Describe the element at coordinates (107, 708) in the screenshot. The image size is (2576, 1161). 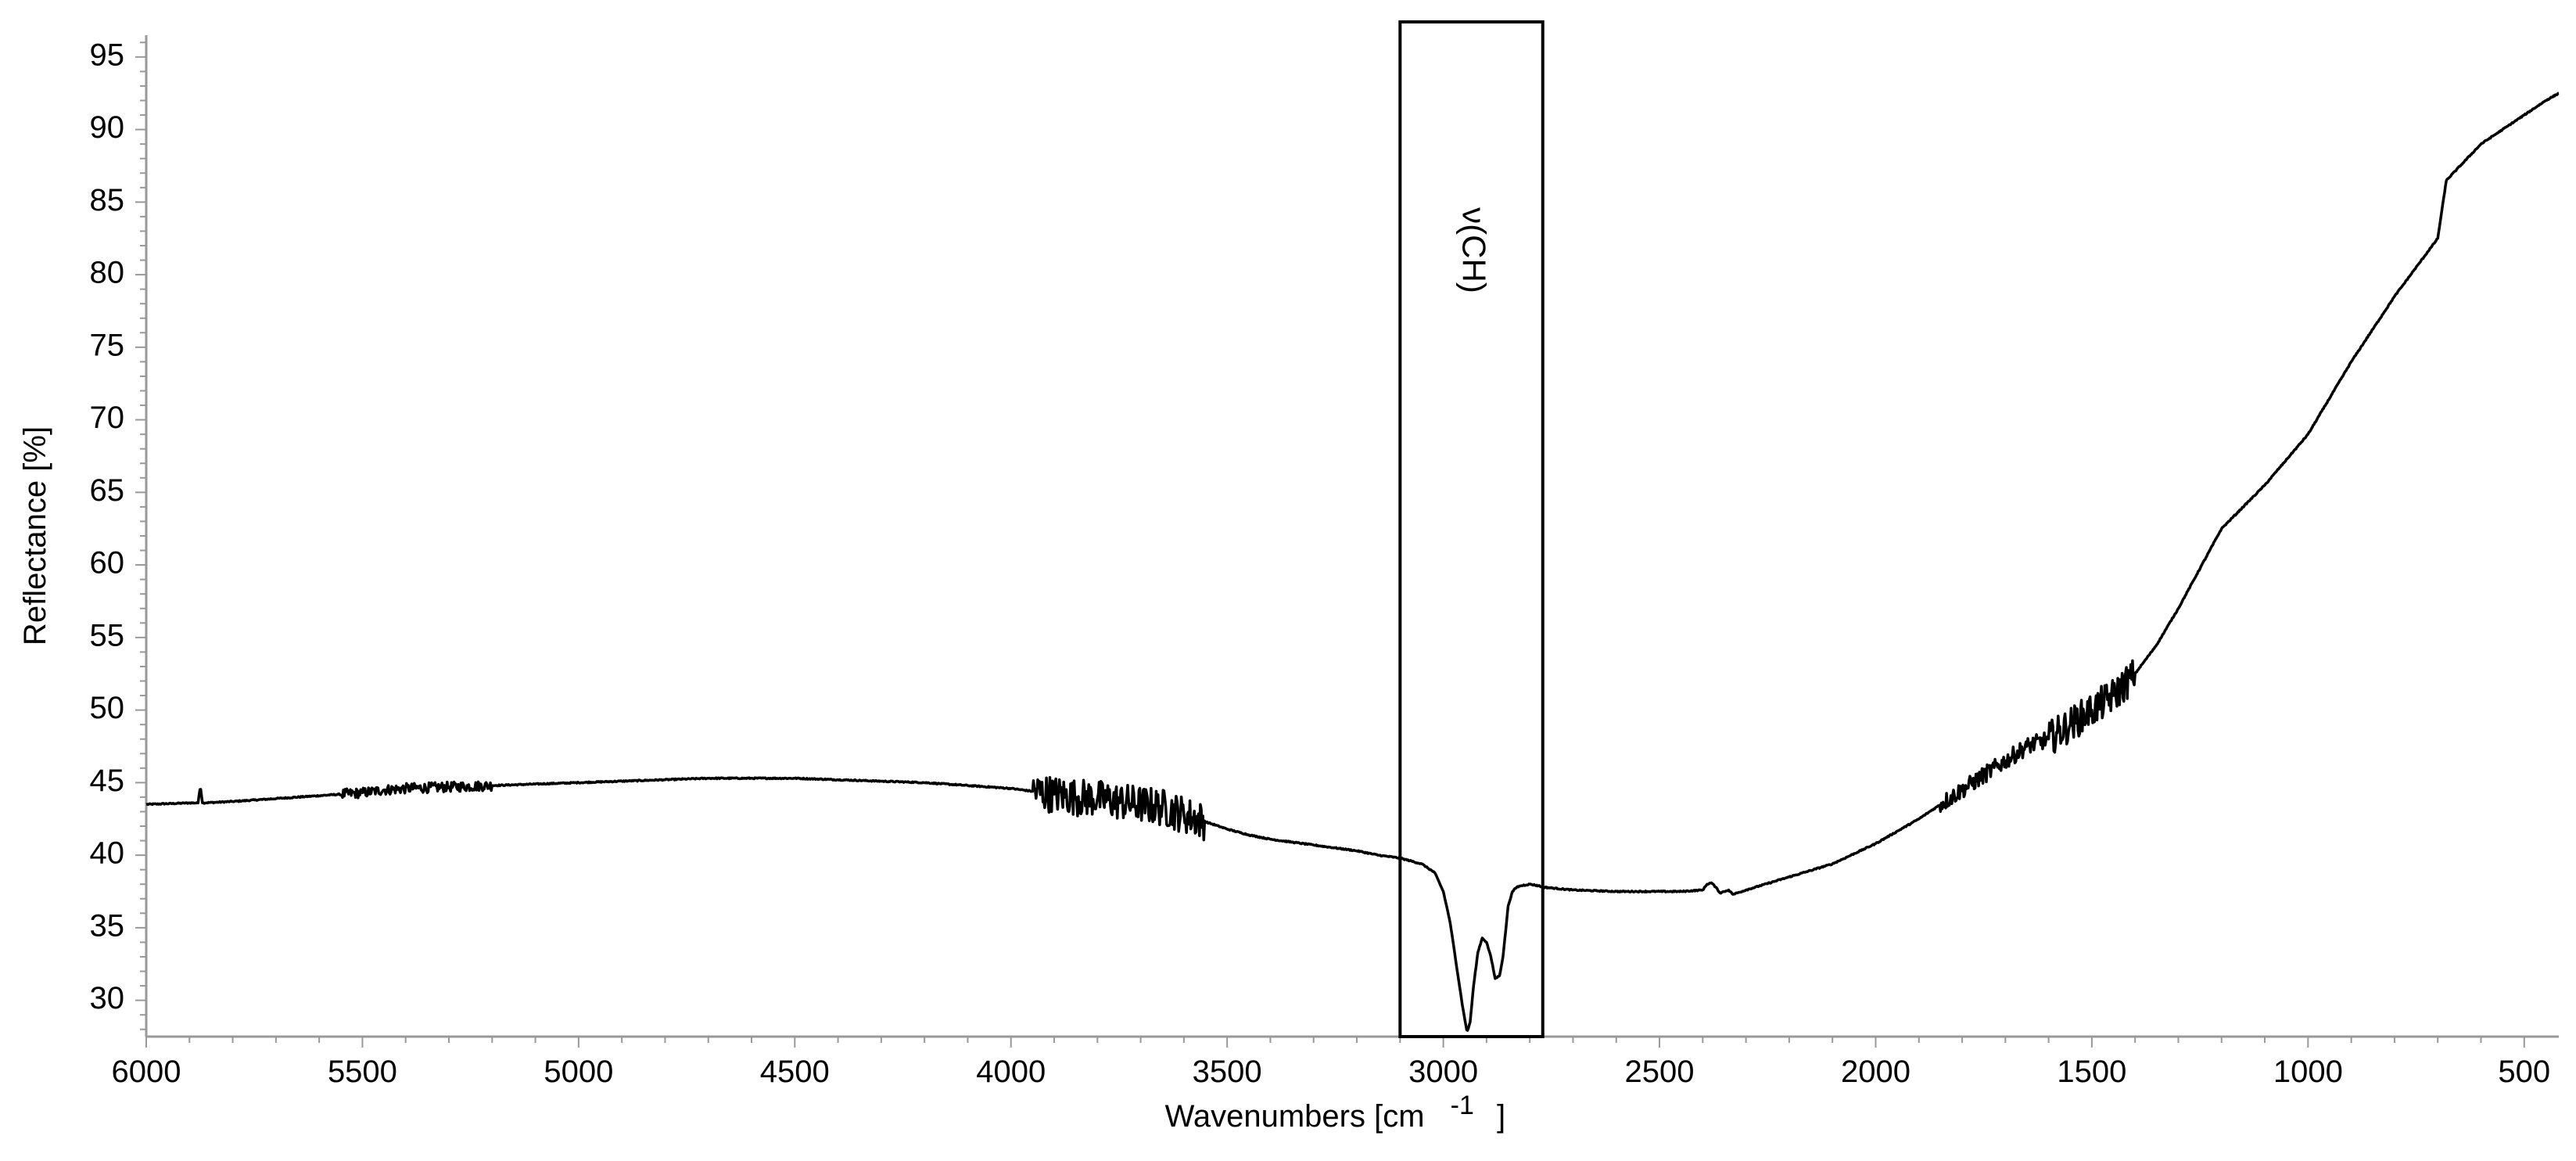
I see `y-tick-label: 50` at that location.